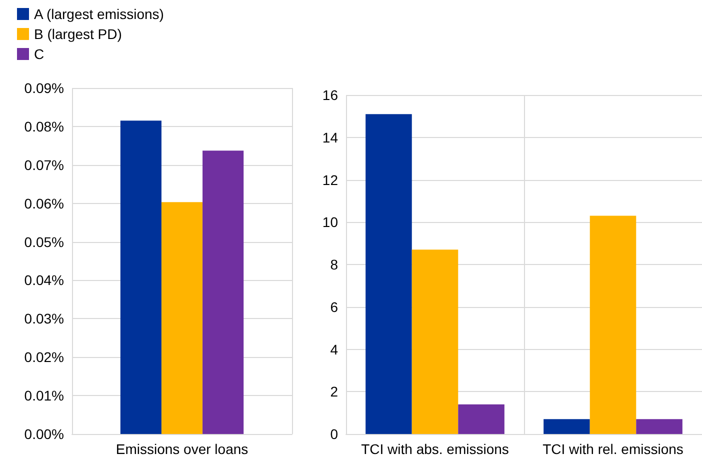 This screenshot has height=461, width=702. I want to click on y-tick-label: 0.00%, so click(44, 434).